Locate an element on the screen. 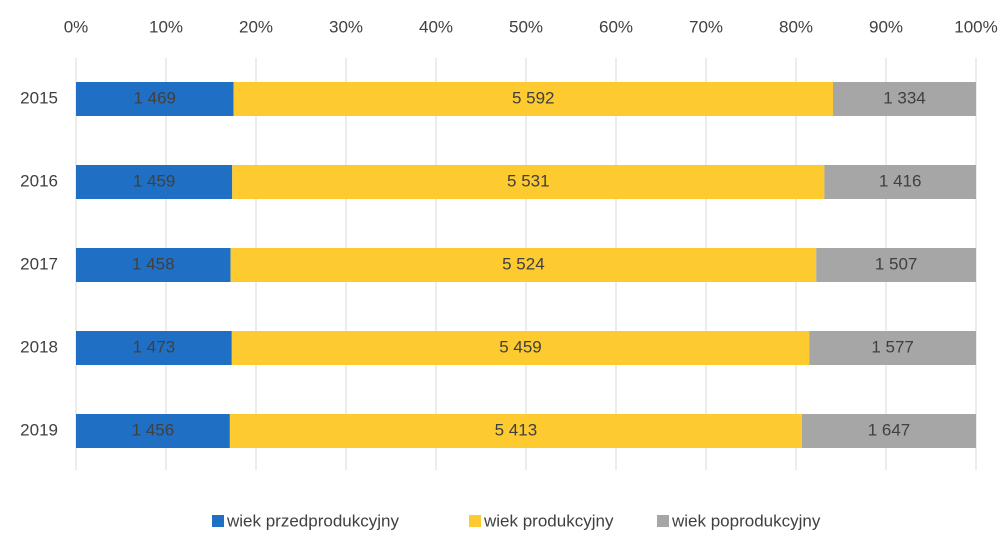 The height and width of the screenshot is (540, 1001). data-label: 1 334 is located at coordinates (904, 97).